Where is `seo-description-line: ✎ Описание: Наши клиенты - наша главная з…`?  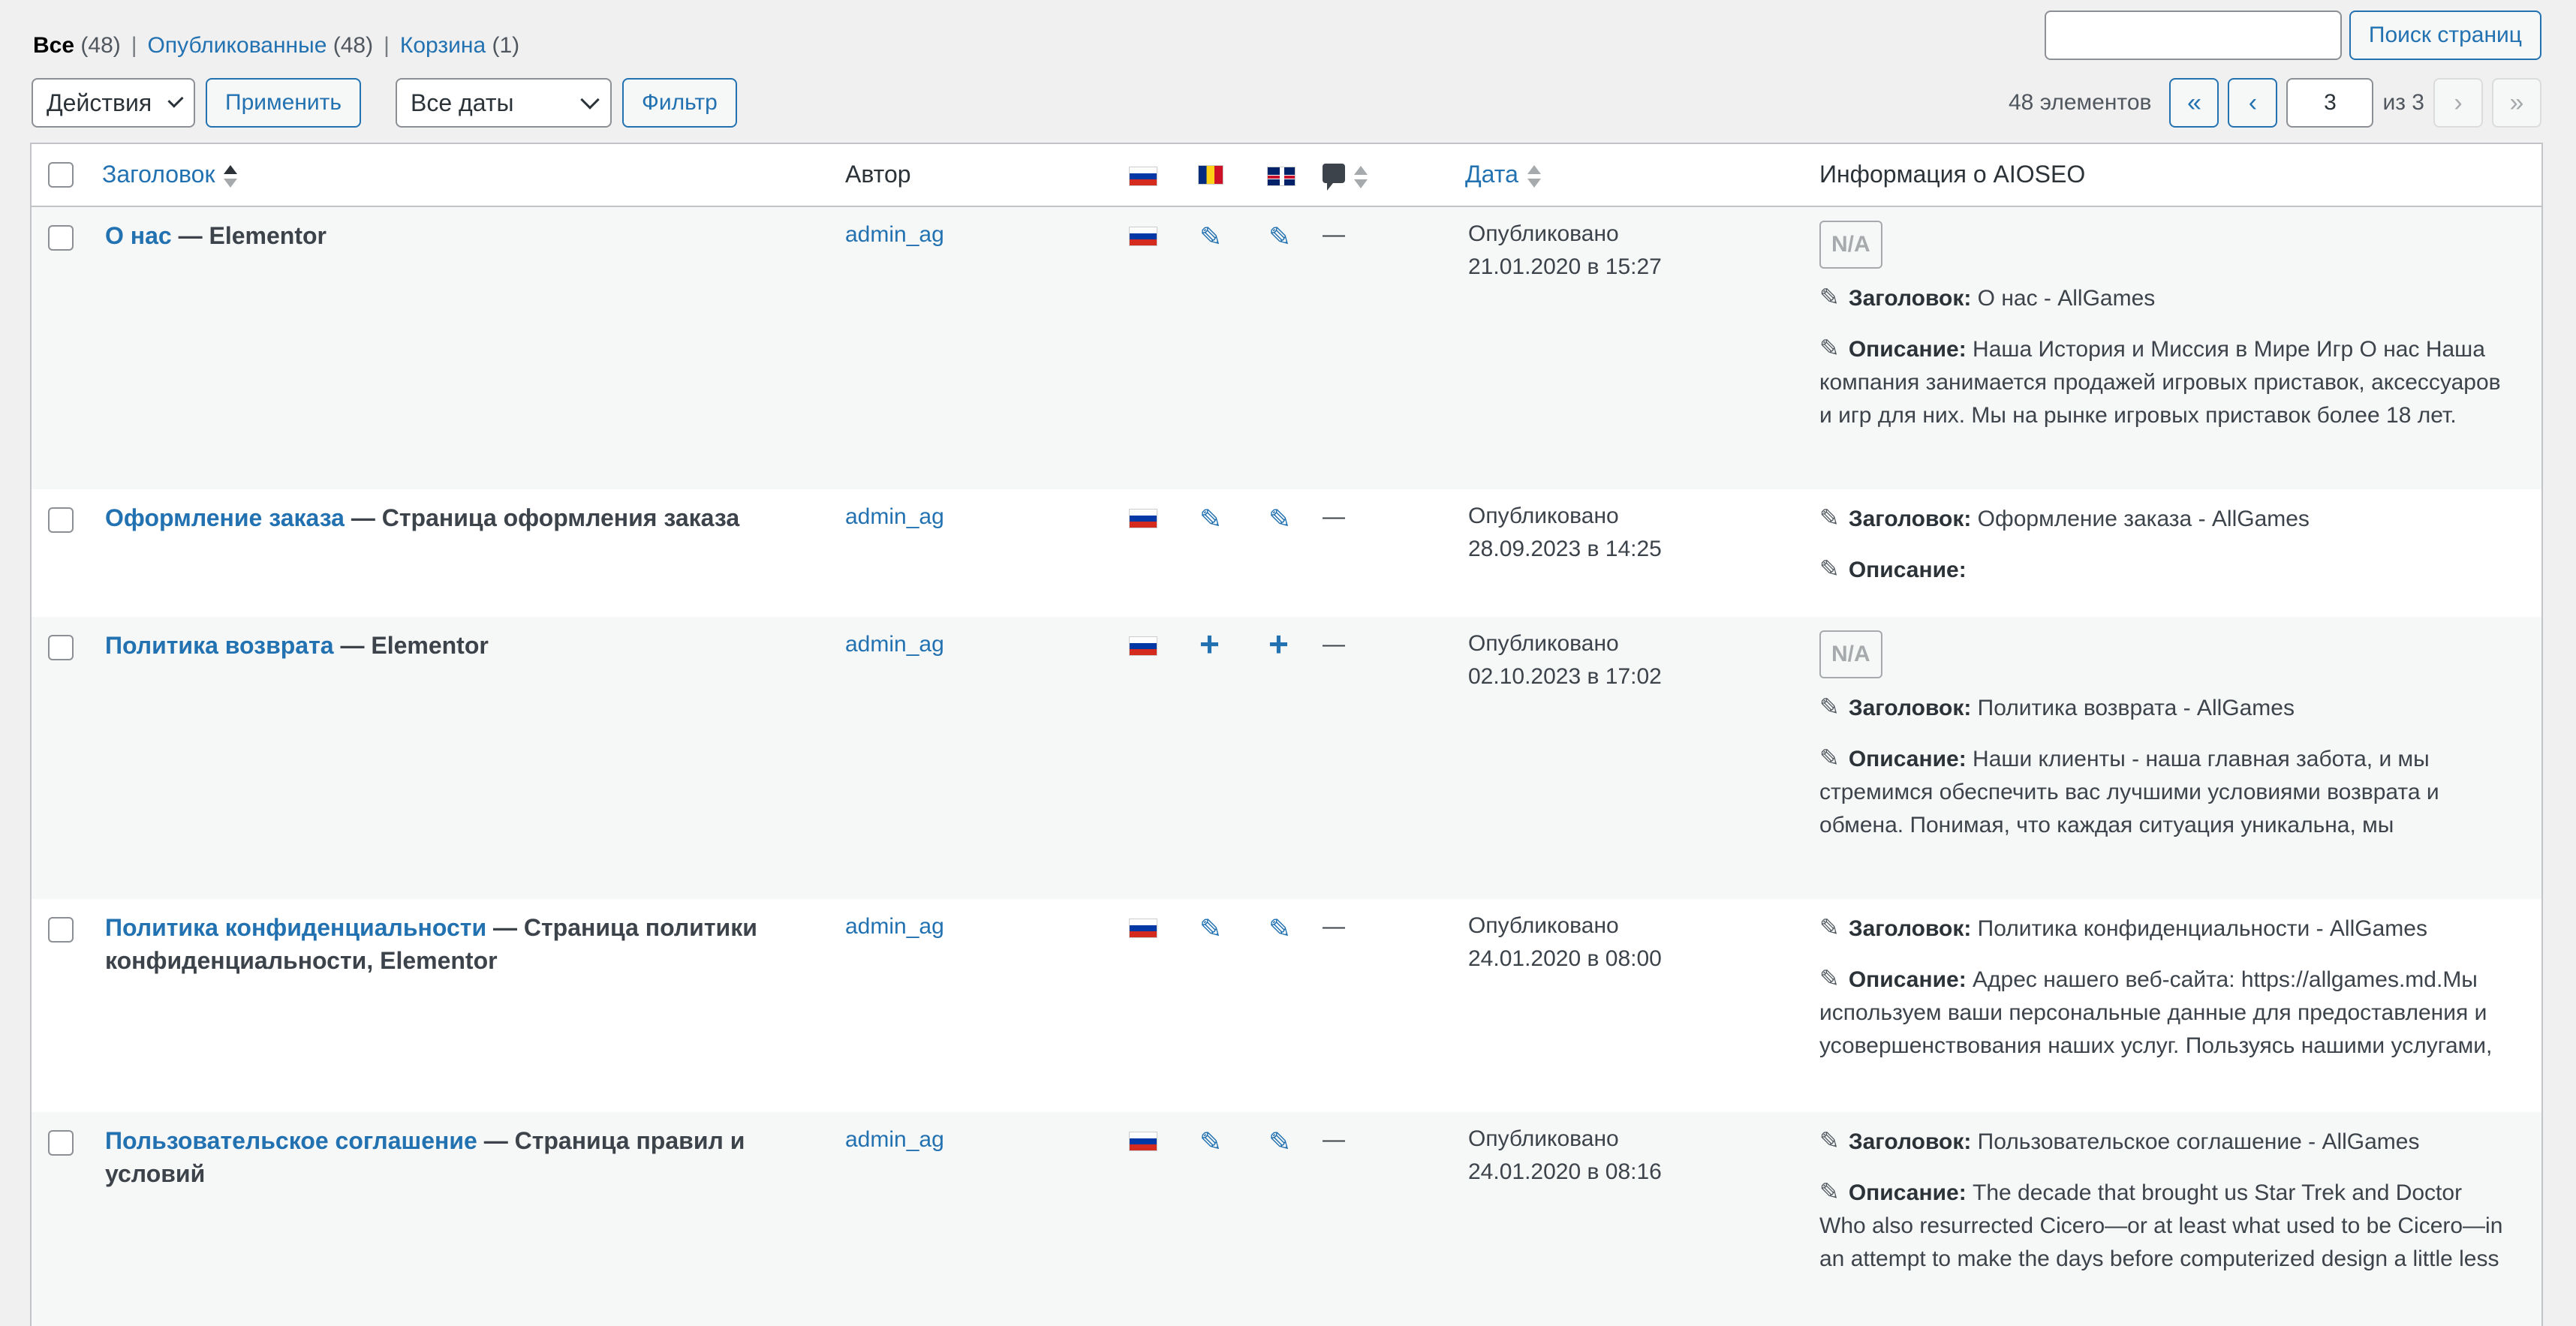 seo-description-line: ✎ Описание: Наши клиенты - наша главная з… is located at coordinates (2164, 790).